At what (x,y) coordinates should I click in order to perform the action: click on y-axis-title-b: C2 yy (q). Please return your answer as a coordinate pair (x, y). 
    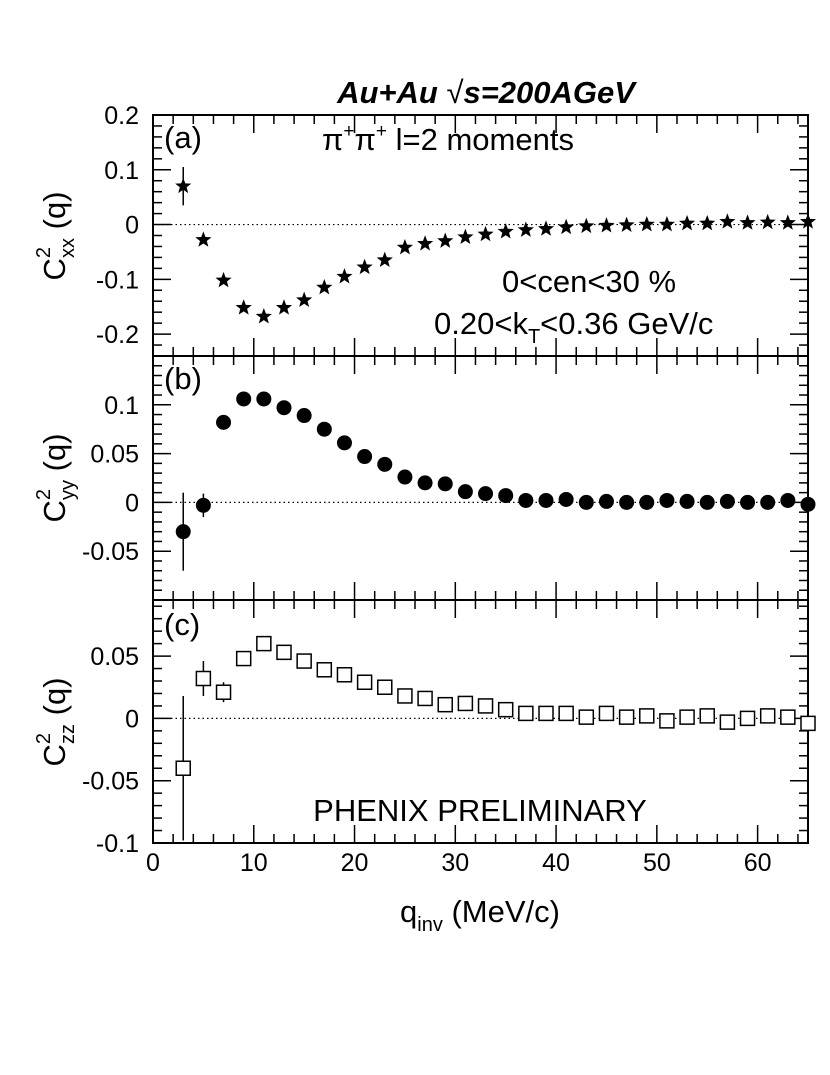
    Looking at the image, I should click on (56, 477).